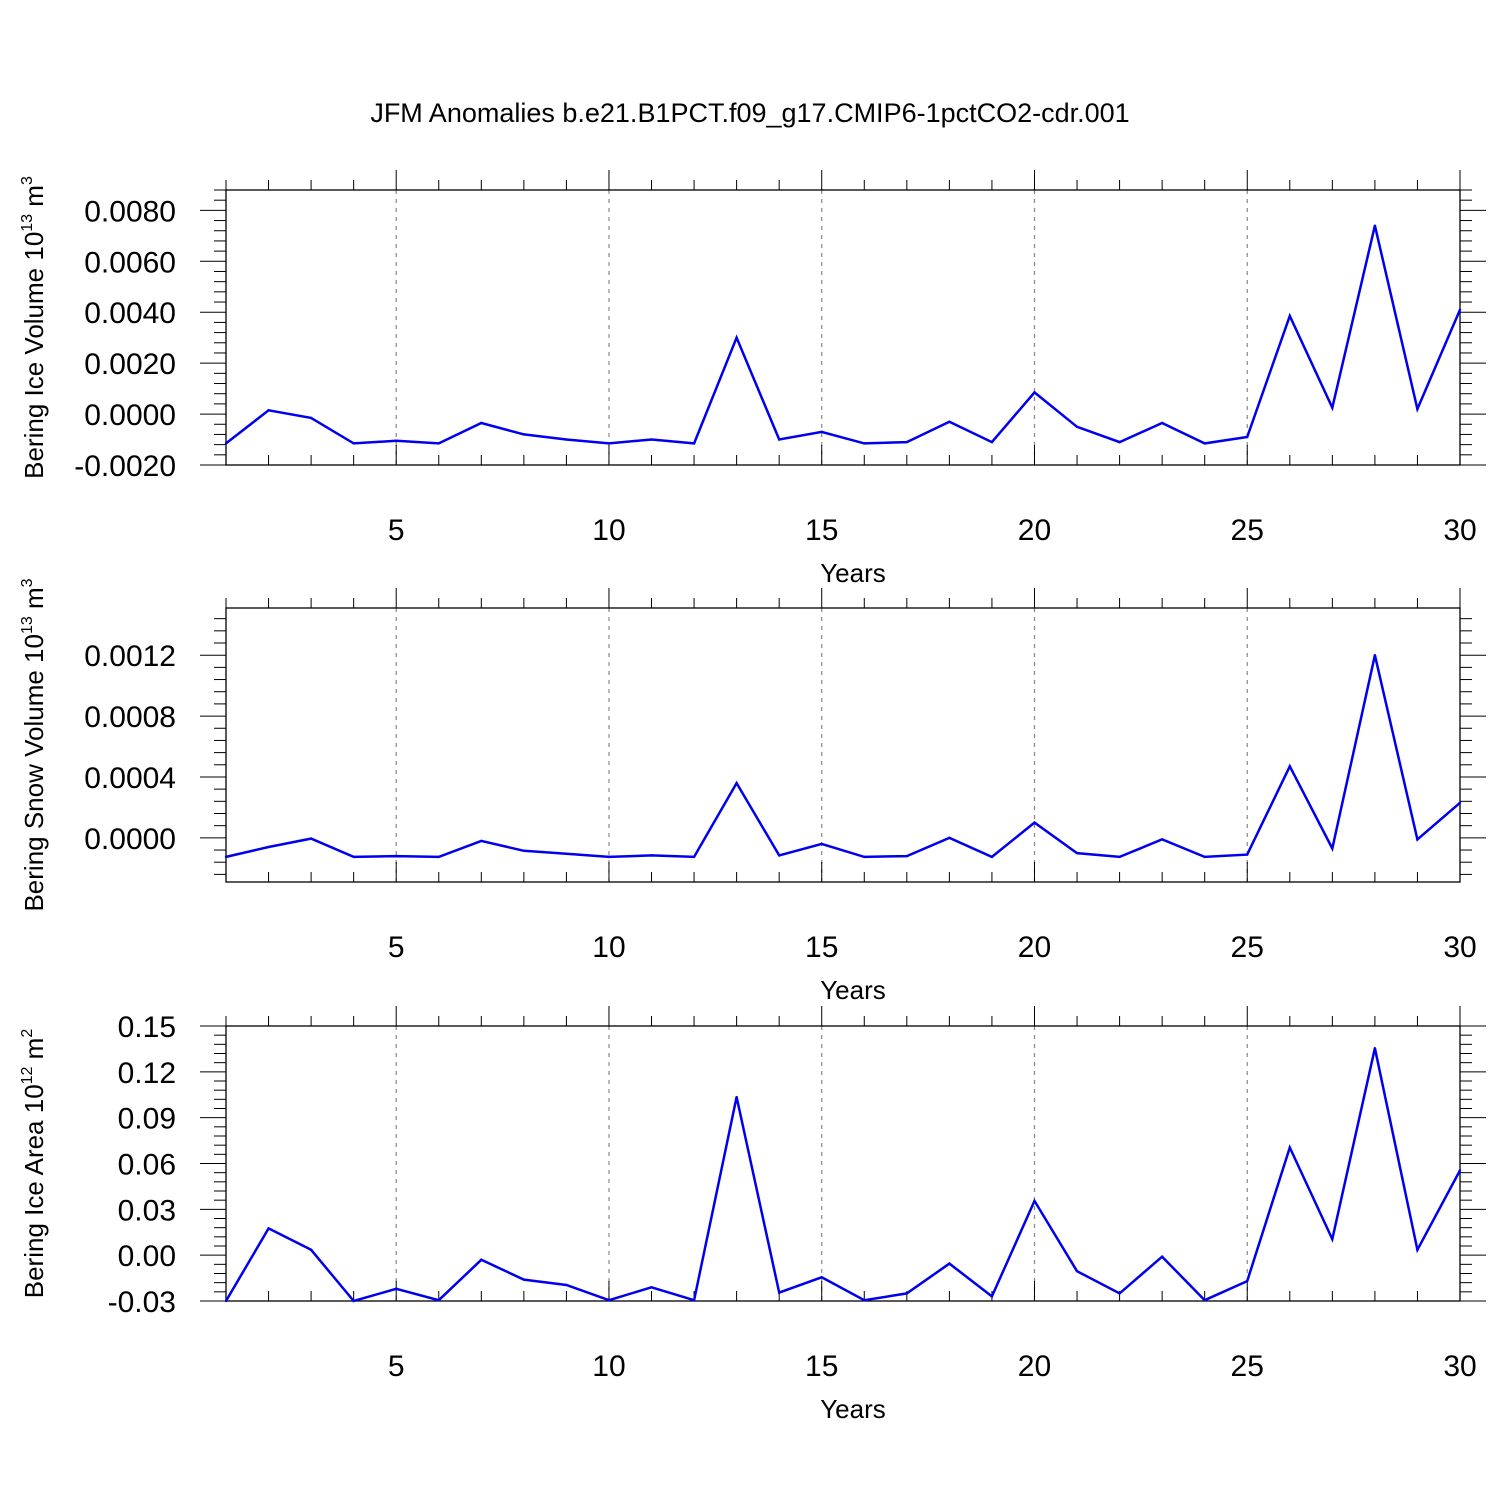 This screenshot has height=1505, width=1500. Describe the element at coordinates (130, 313) in the screenshot. I see `y-tick-label: 0.0040` at that location.